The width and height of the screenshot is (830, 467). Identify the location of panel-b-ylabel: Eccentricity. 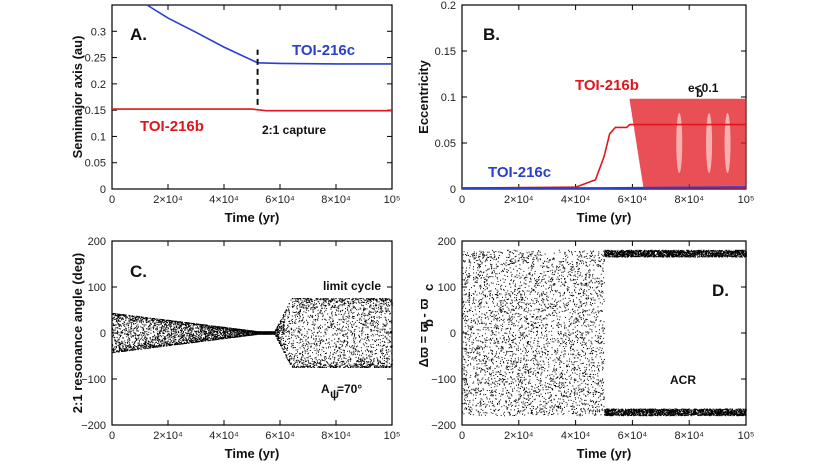
(423, 96).